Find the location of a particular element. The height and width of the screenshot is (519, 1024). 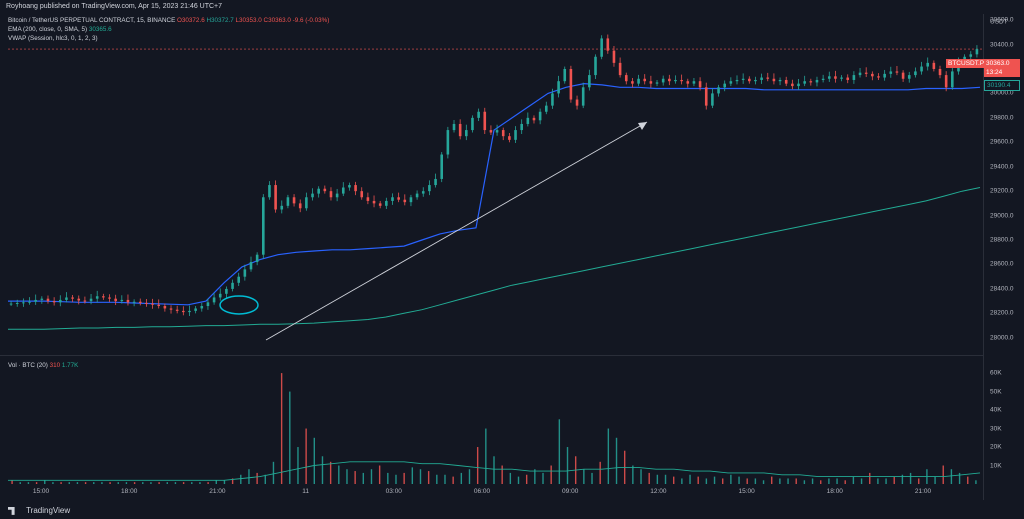

ema-value: 30365.6 is located at coordinates (100, 29).